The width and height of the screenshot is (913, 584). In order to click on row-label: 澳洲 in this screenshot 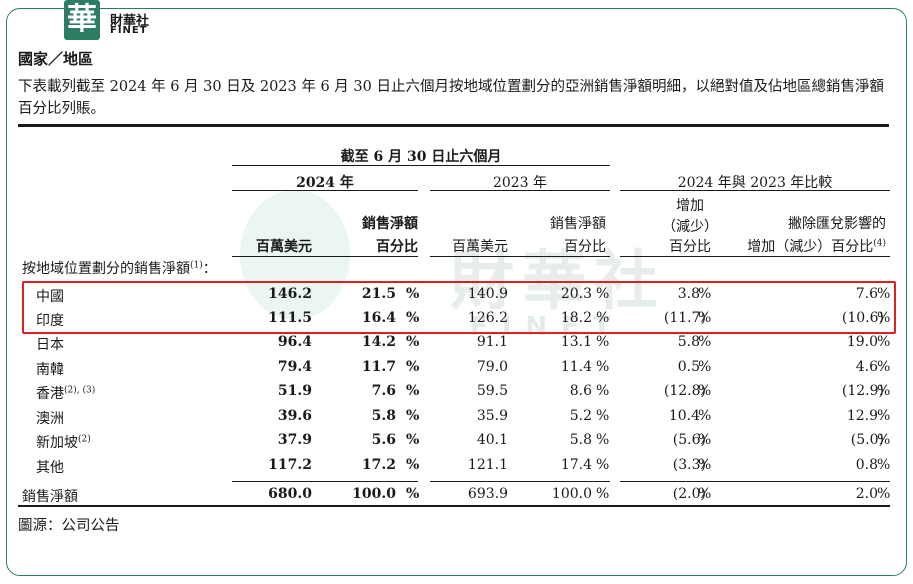, I will do `click(50, 419)`.